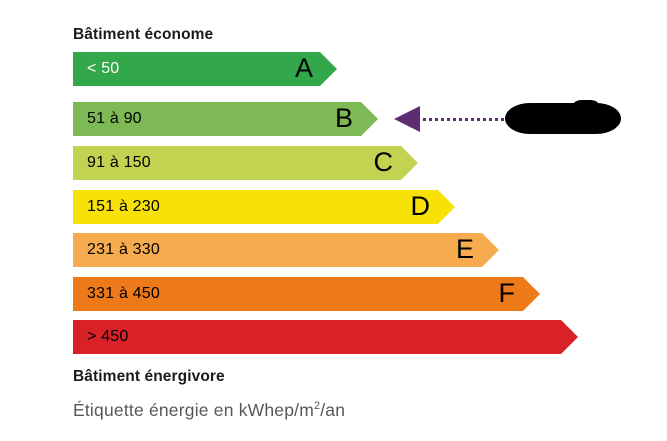 The image size is (667, 441). What do you see at coordinates (143, 34) in the screenshot?
I see `caption-building-efficient: Bâtiment économe` at bounding box center [143, 34].